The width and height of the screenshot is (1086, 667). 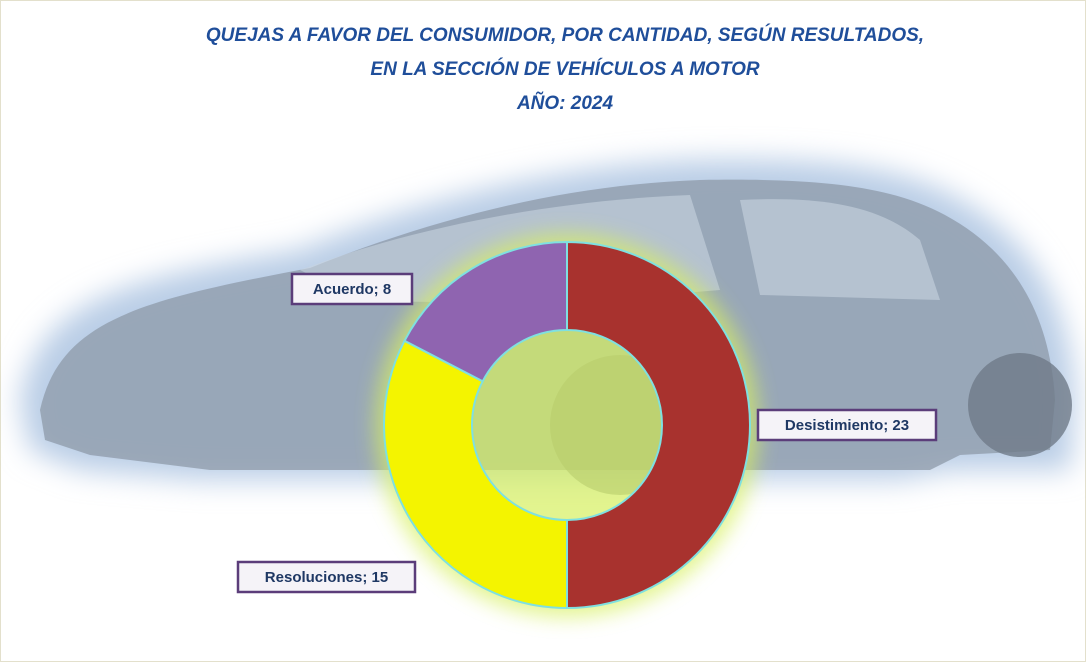 I want to click on title-line: EN LA SECCIÓN DE VEHÍCULOS A MOTOR, so click(x=564, y=69).